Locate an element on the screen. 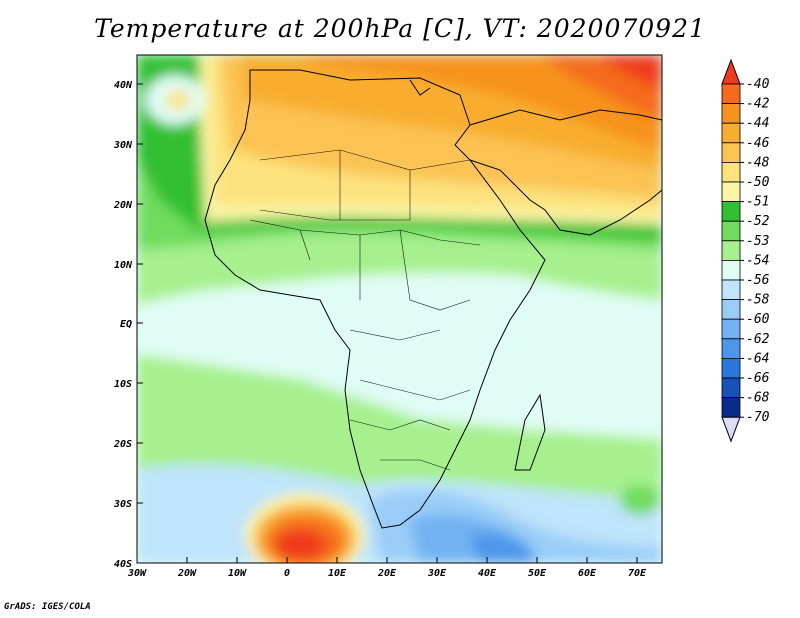 The image size is (800, 618). lon-label: 0 is located at coordinates (287, 573).